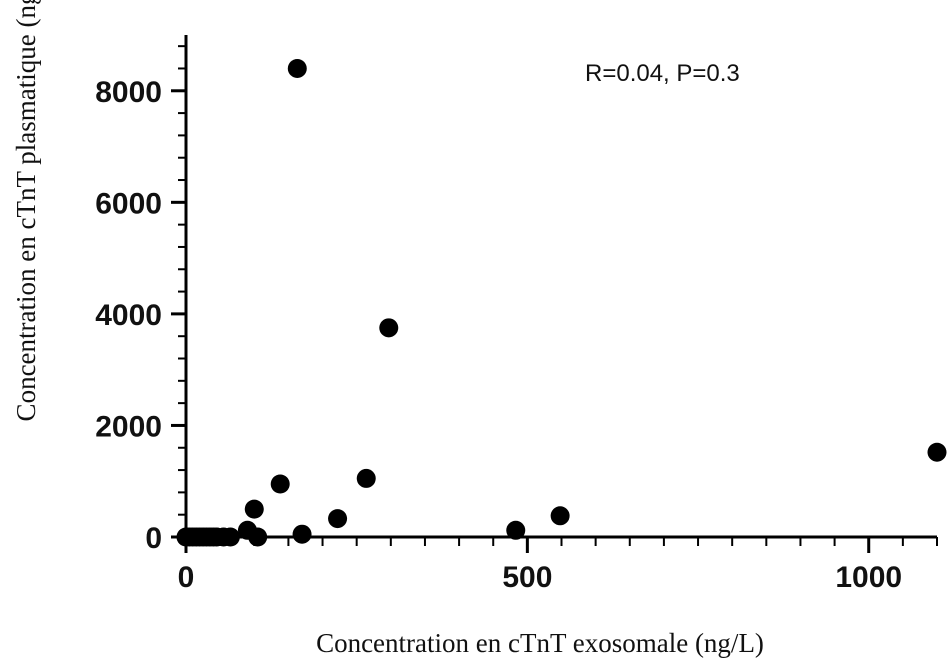  Describe the element at coordinates (527, 577) in the screenshot. I see `x-tick-label: 500` at that location.